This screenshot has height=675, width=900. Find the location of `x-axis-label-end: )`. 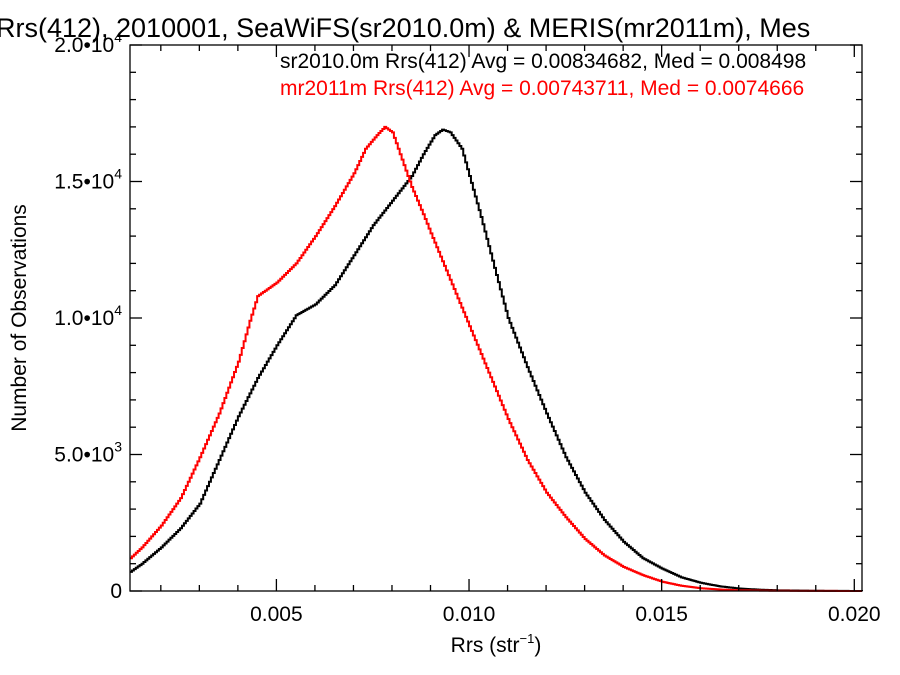

x-axis-label-end: ) is located at coordinates (537, 645).